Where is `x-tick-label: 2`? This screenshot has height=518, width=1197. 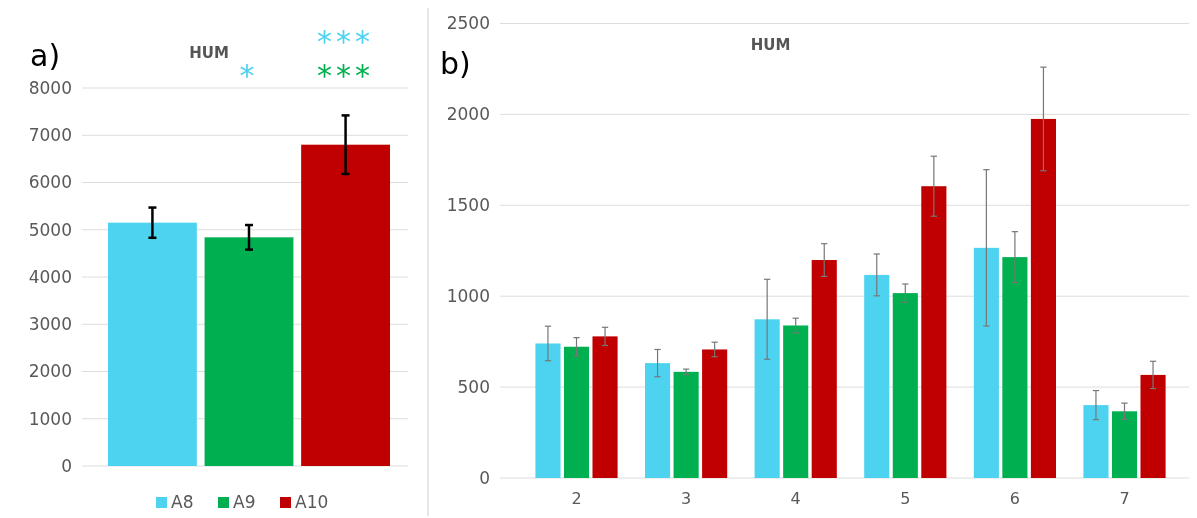
x-tick-label: 2 is located at coordinates (576, 498).